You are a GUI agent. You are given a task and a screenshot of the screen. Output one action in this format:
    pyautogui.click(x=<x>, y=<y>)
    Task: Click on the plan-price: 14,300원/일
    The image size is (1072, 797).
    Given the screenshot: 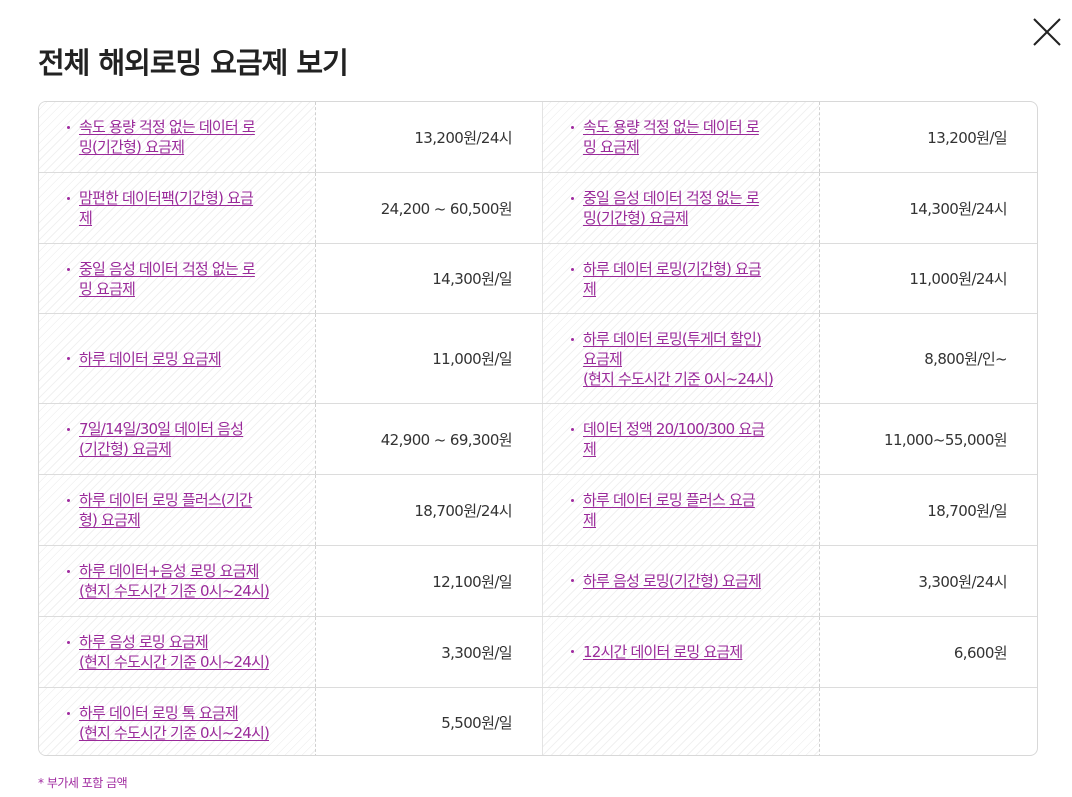 What is the action you would take?
    pyautogui.click(x=429, y=278)
    